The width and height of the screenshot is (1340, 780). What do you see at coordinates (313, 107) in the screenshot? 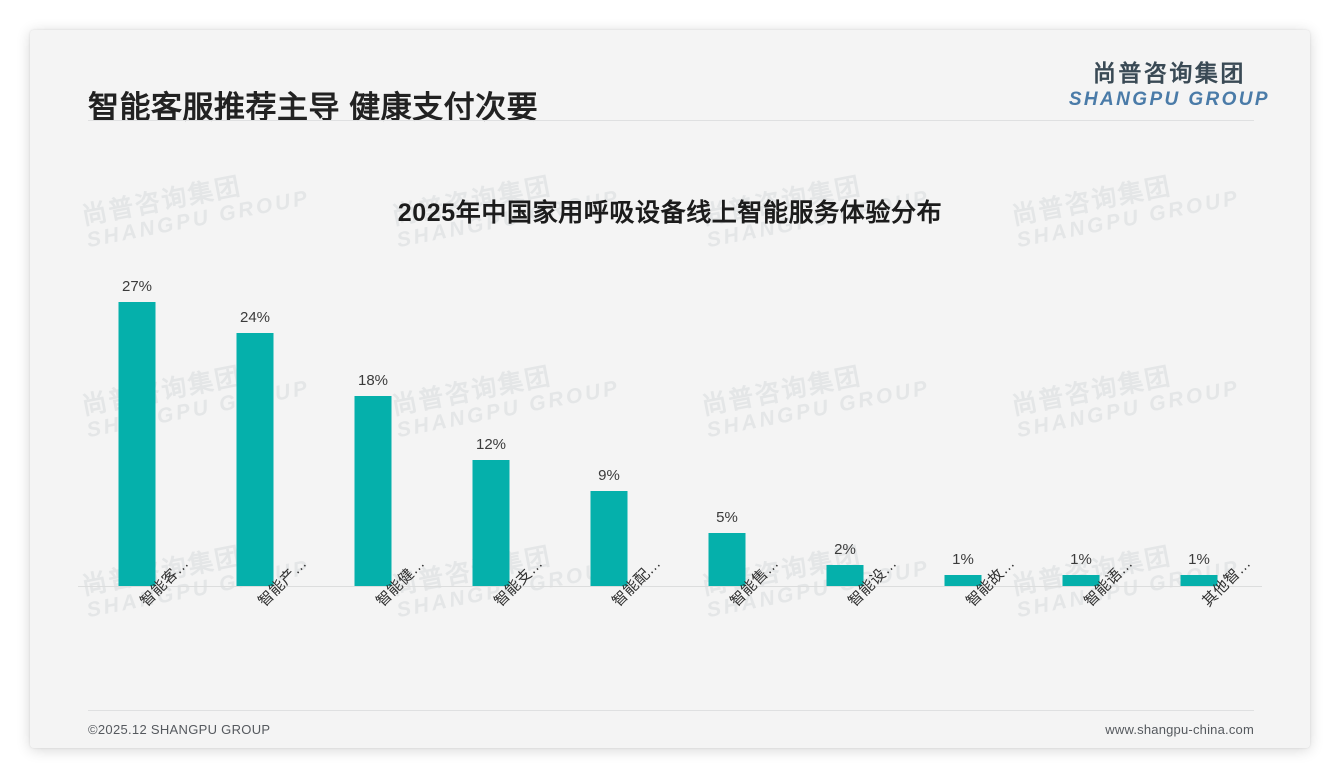
I see `page-title: 智能客服推荐主导 健康支付次要` at bounding box center [313, 107].